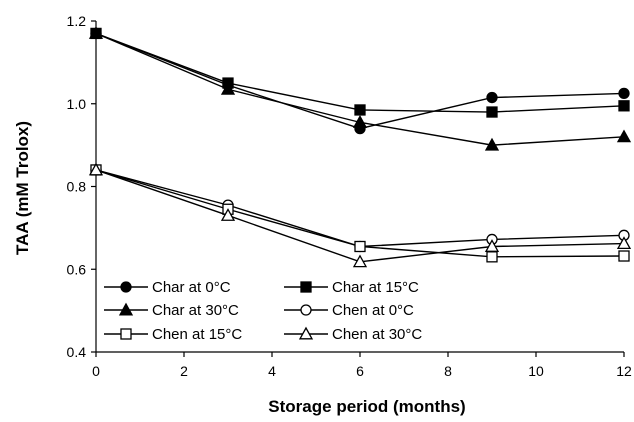  Describe the element at coordinates (22, 188) in the screenshot. I see `y-axis-title: TAA (mM Trolox)` at that location.